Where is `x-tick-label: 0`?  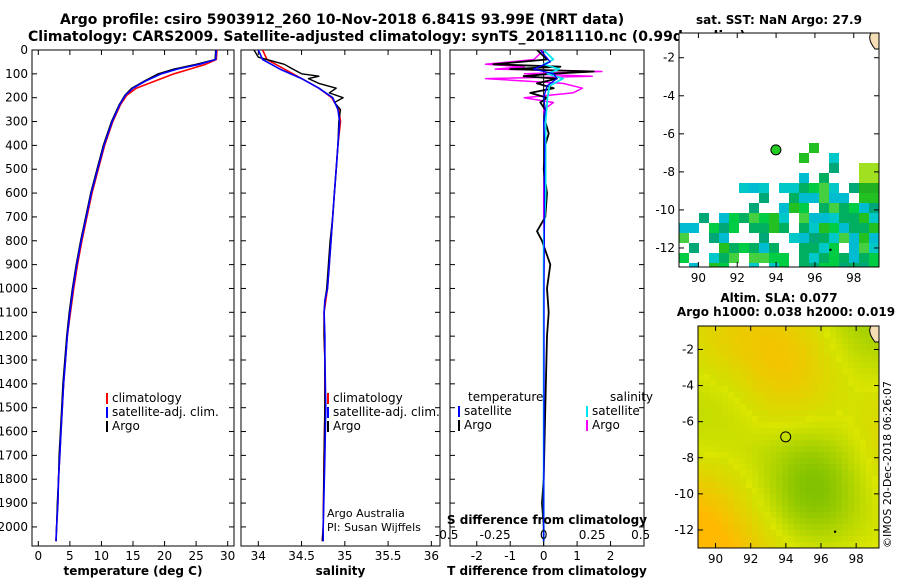 x-tick-label: 0 is located at coordinates (544, 556).